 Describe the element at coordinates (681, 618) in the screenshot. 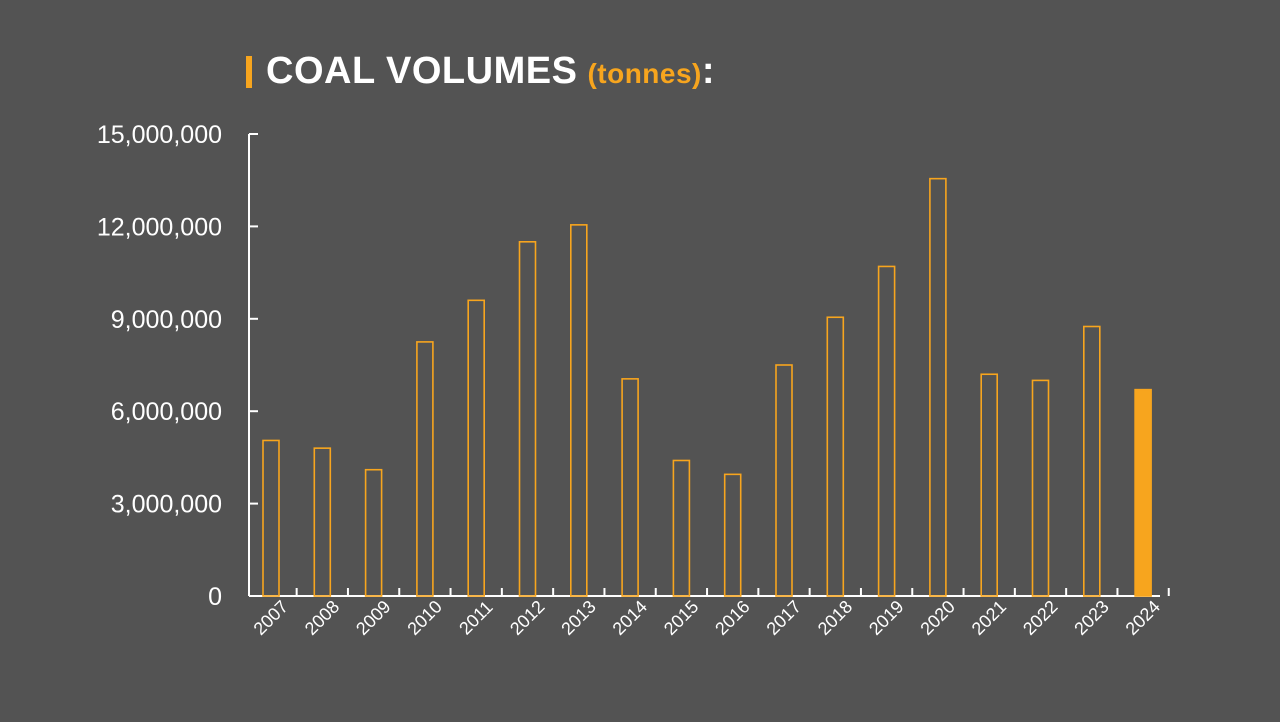

I see `x-tick-label: 2015` at that location.